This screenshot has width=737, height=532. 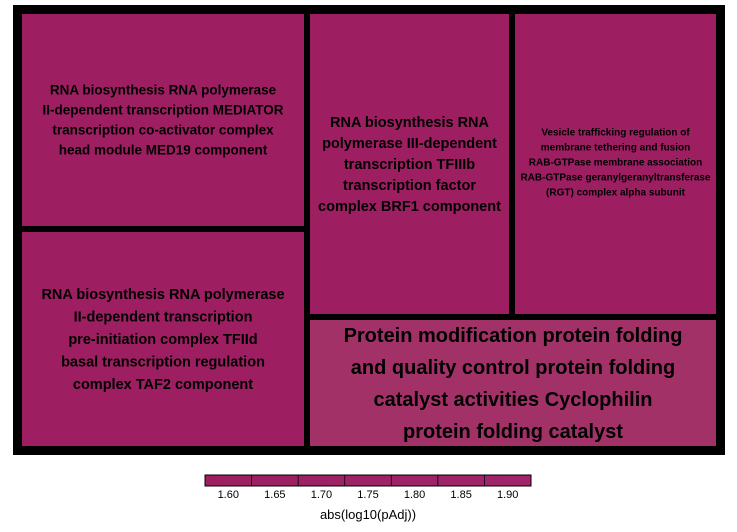 I want to click on tile-label-line: II-dependent transcription, so click(x=163, y=318).